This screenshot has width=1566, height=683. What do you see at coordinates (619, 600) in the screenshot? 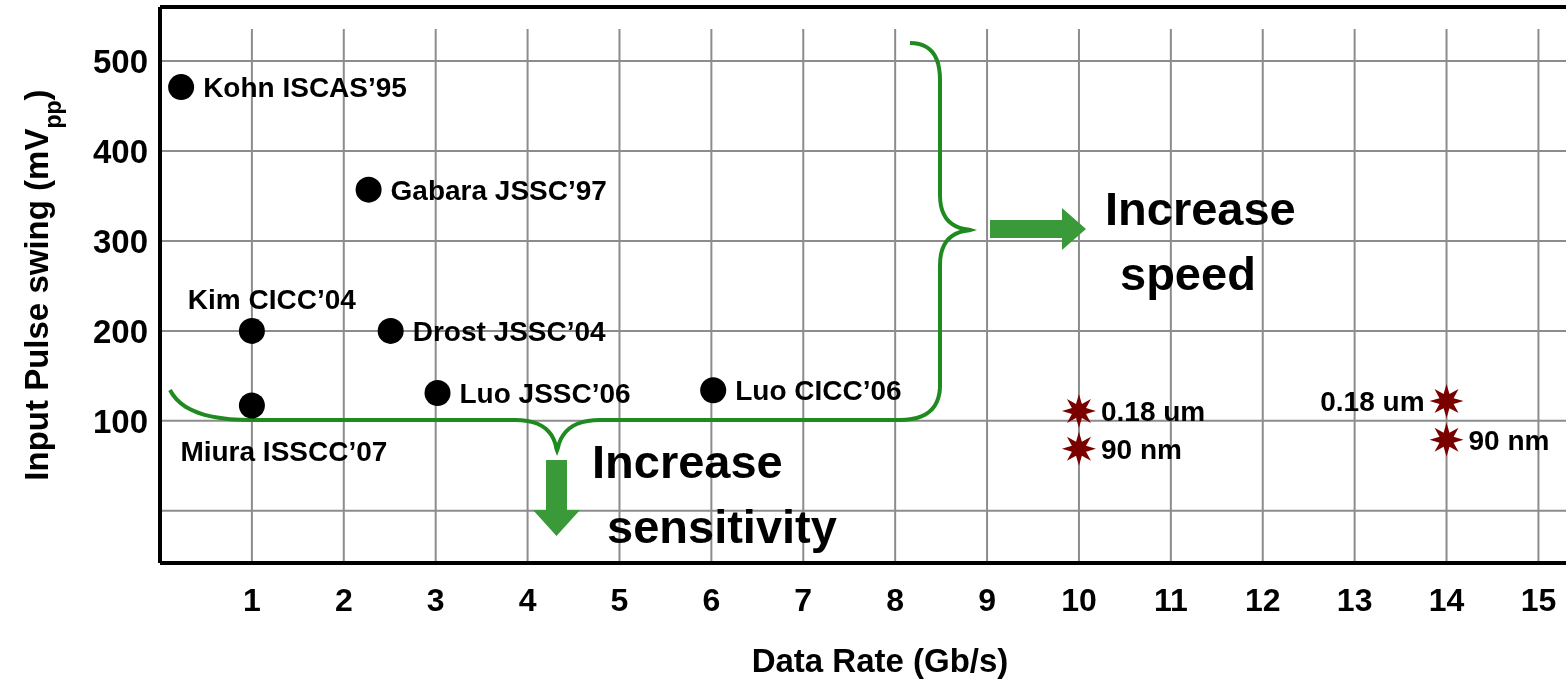
I see `x-tick-label: 5` at bounding box center [619, 600].